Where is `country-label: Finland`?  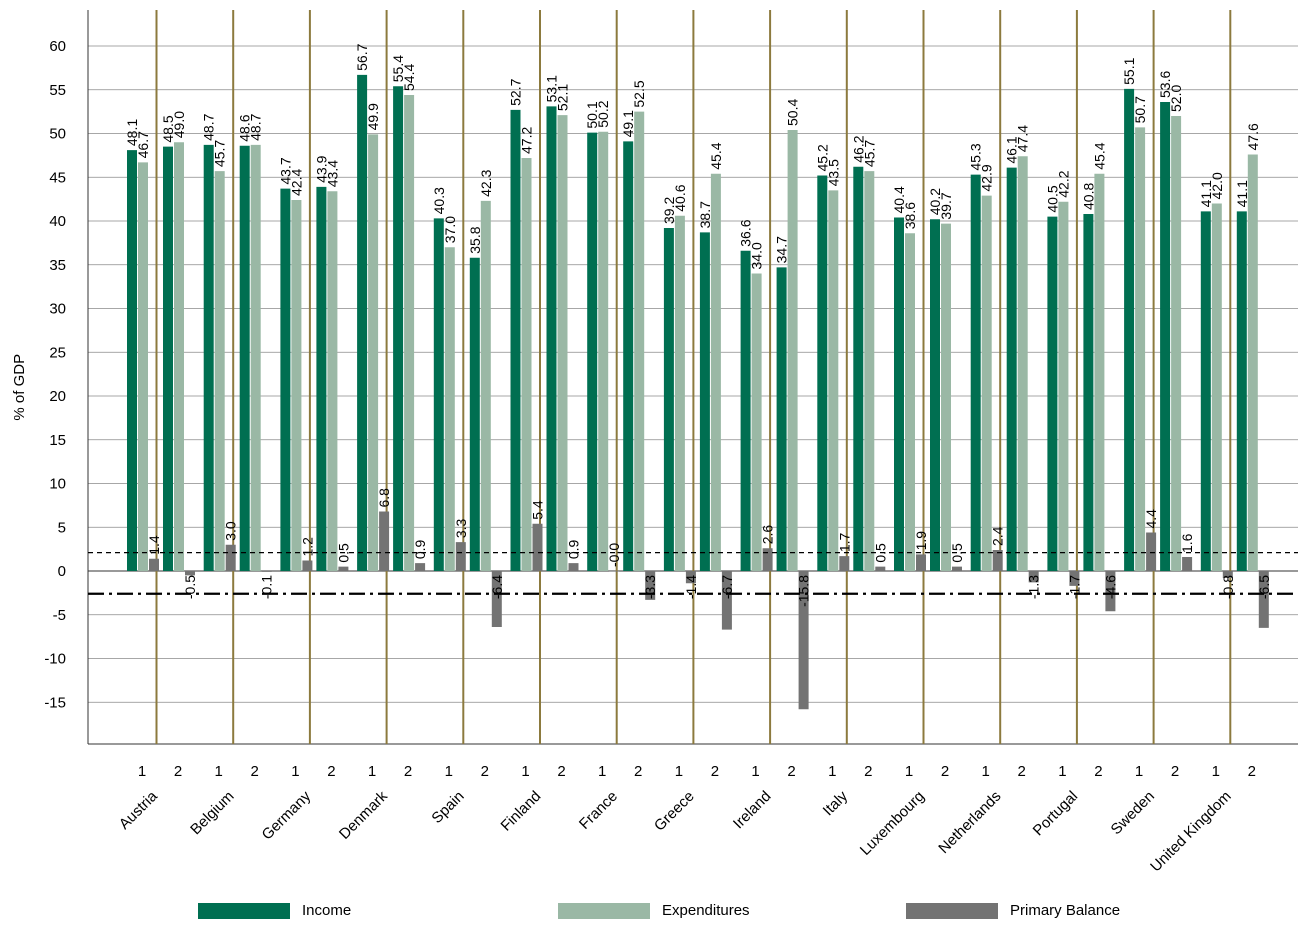 country-label: Finland is located at coordinates (521, 811).